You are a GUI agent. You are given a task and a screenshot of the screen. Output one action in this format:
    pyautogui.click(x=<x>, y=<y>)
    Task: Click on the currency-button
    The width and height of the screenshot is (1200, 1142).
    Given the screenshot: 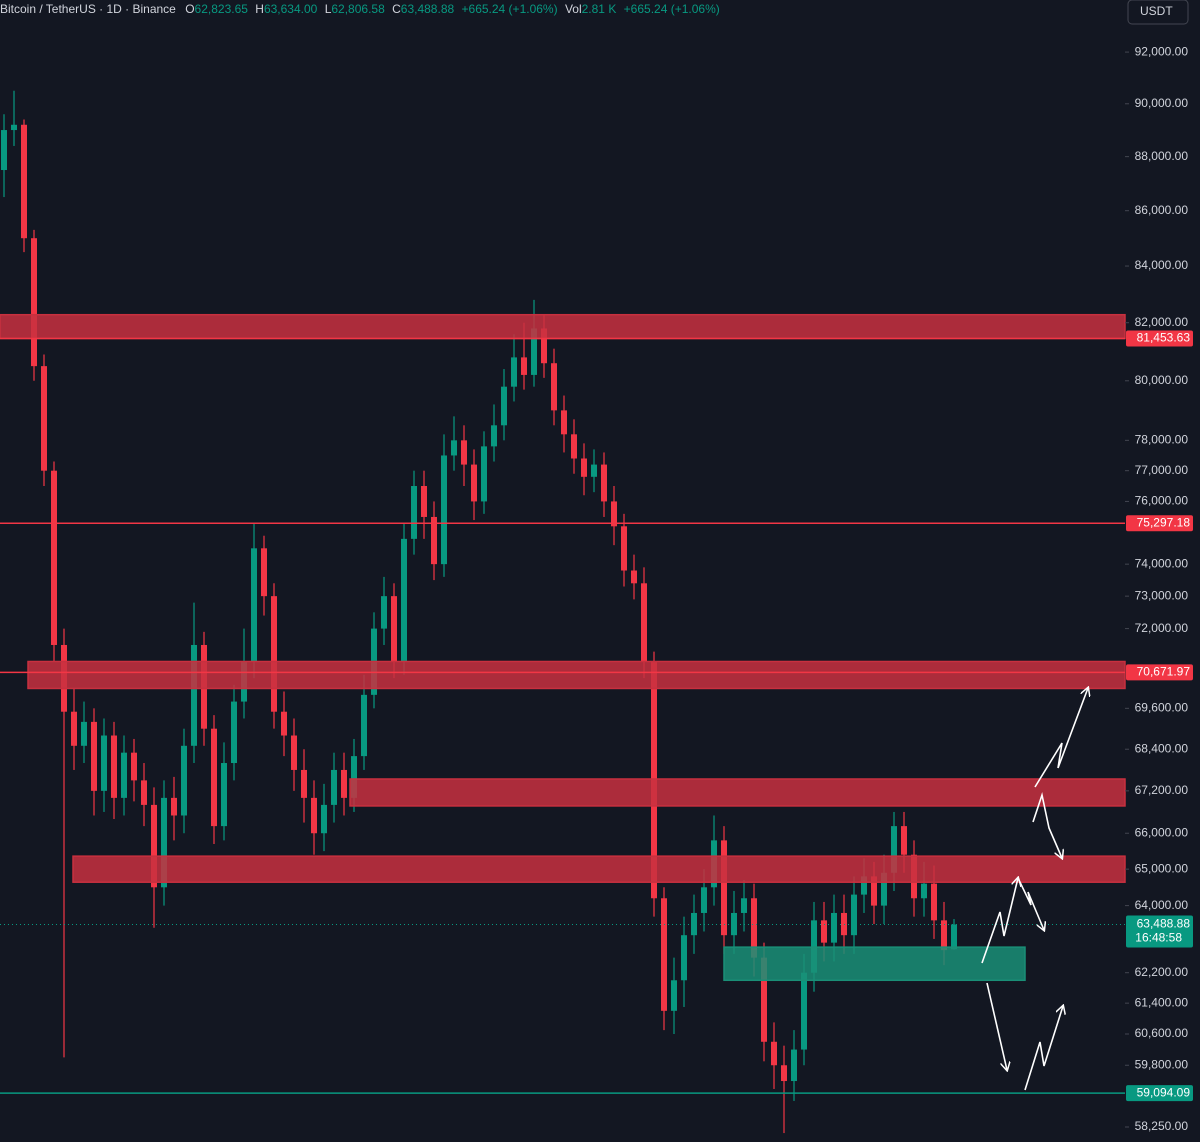 What is the action you would take?
    pyautogui.click(x=1158, y=12)
    